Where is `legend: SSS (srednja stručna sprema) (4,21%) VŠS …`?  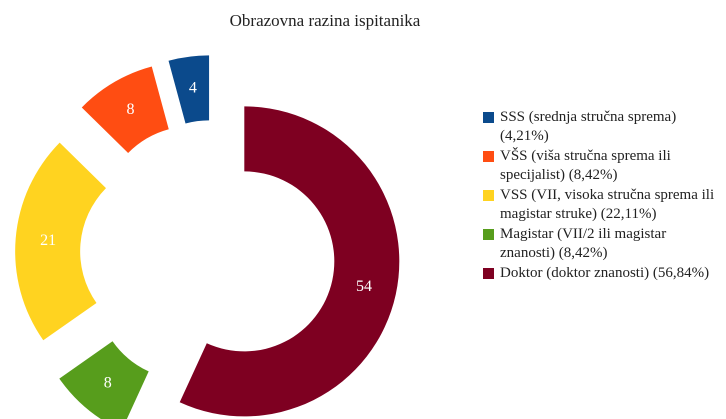 legend: SSS (srednja stručna sprema) (4,21%) VŠS … is located at coordinates (603, 196).